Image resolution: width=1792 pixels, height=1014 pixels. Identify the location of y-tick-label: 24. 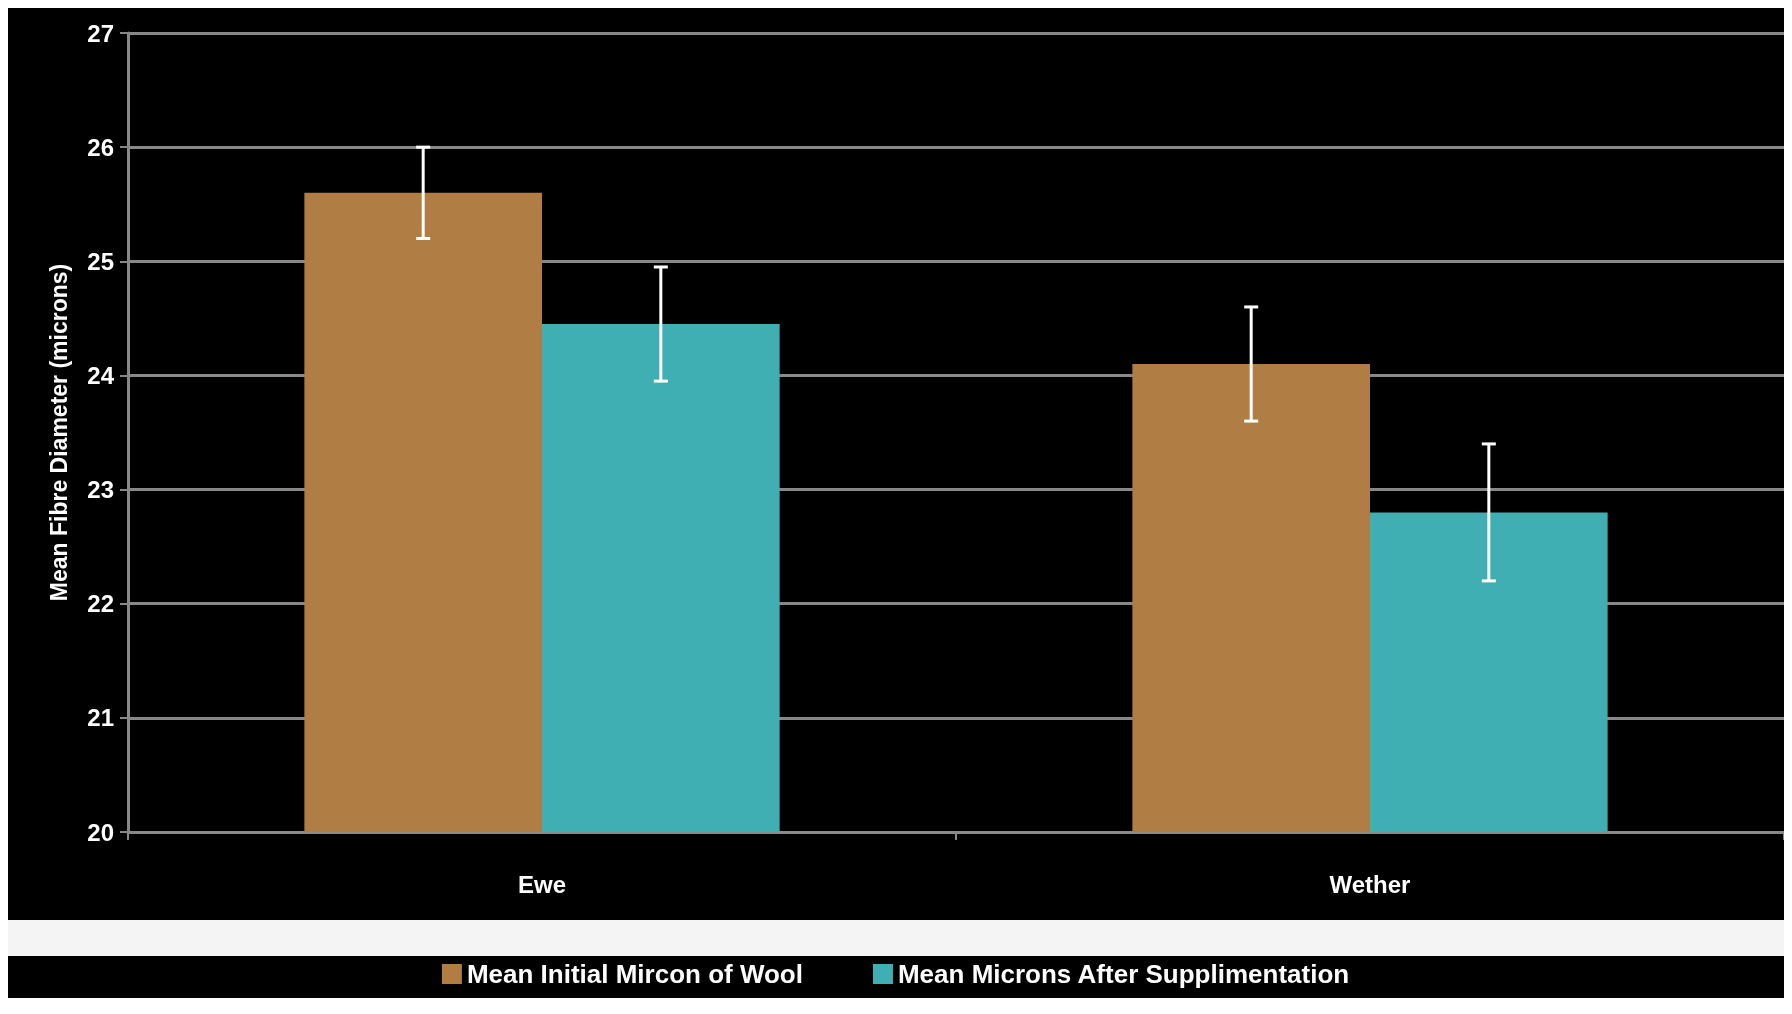
(101, 375).